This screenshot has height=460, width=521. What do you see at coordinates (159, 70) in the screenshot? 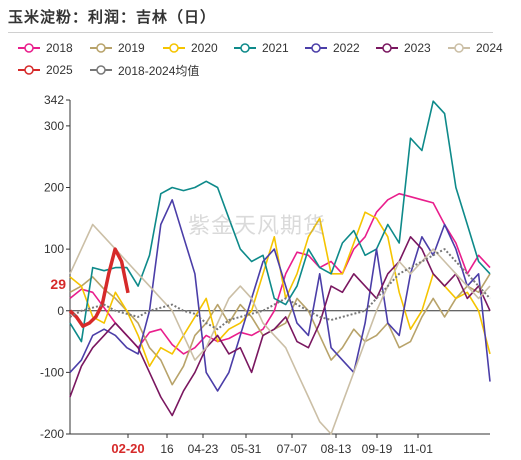
I see `legend-label: 2018-2024均值` at bounding box center [159, 70].